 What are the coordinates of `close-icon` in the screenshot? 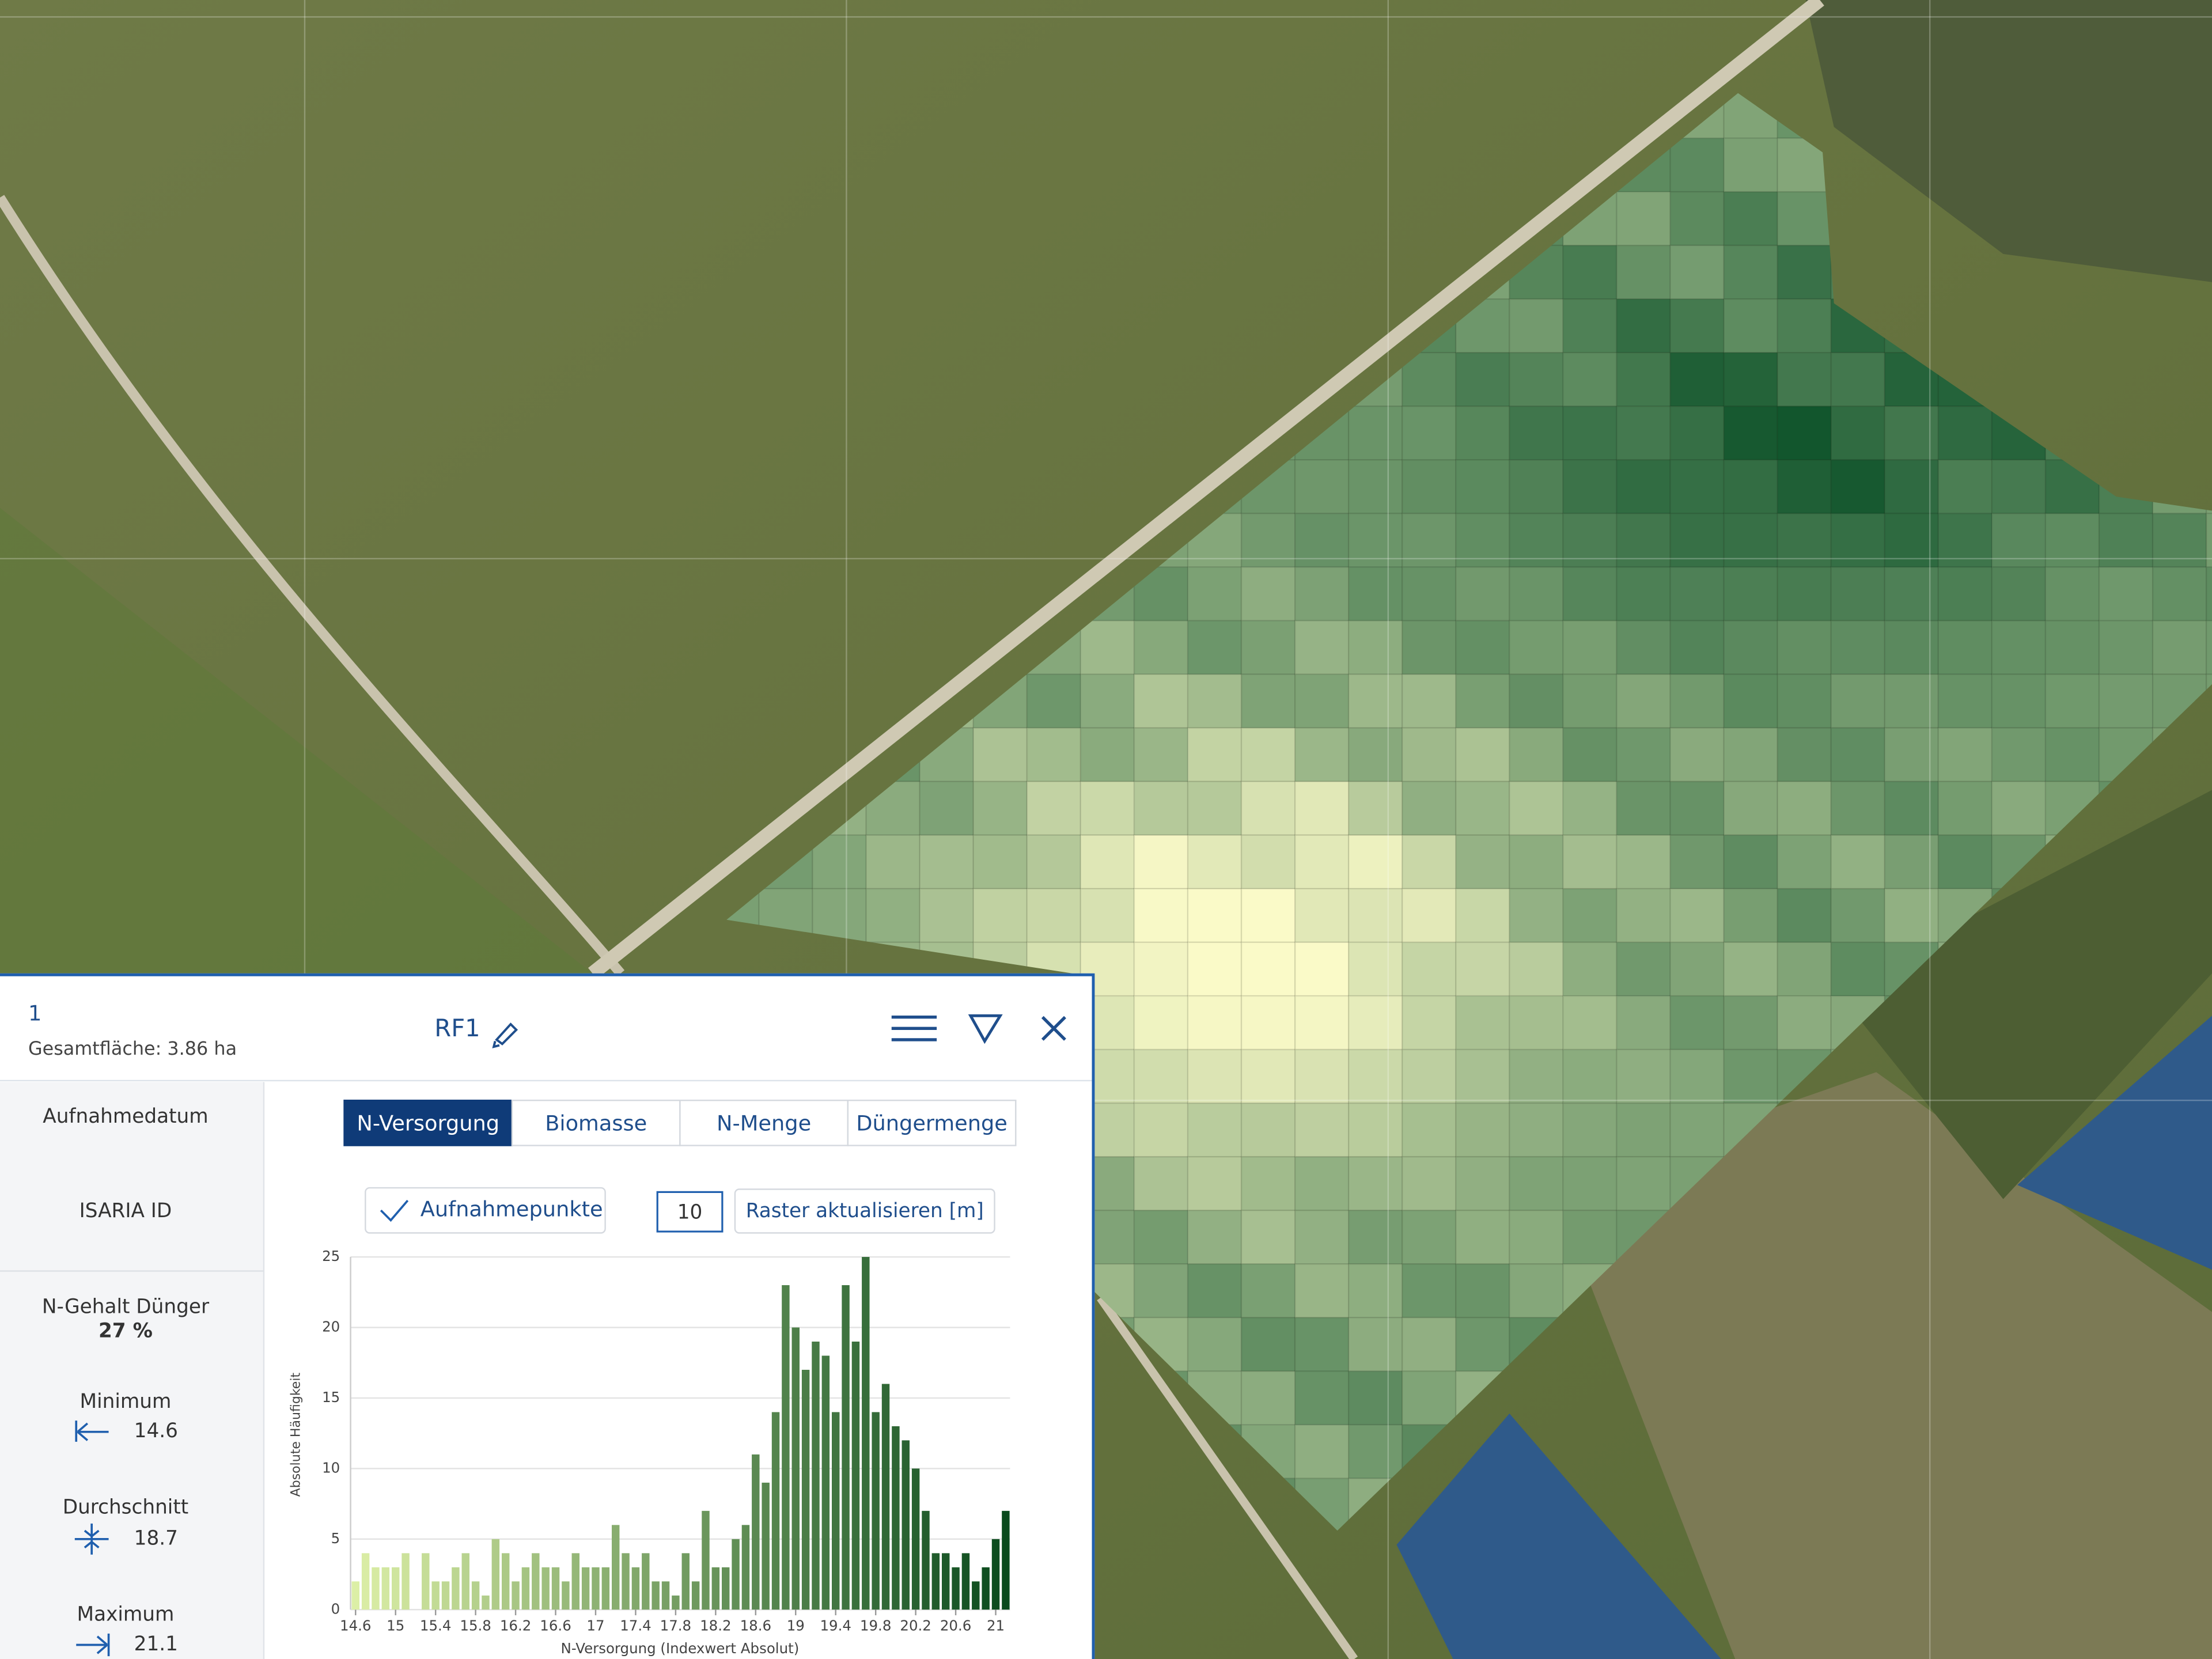 It's located at (1053, 1028).